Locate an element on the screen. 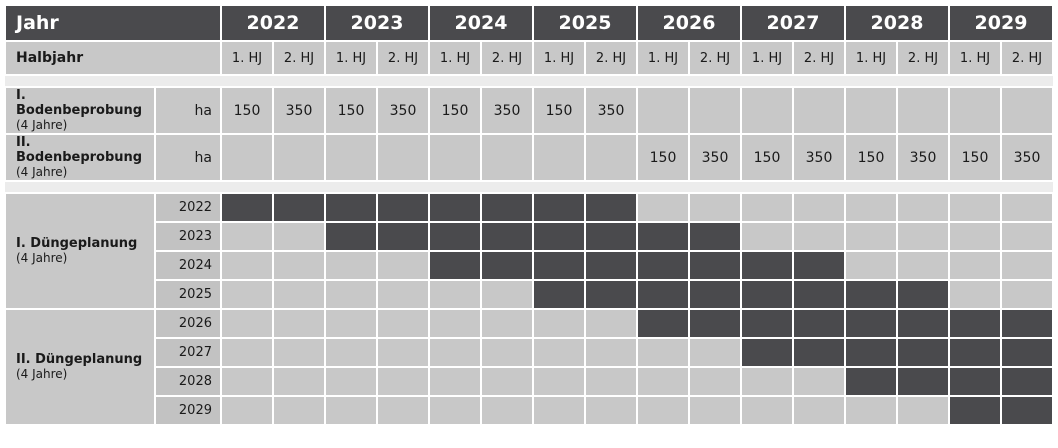  duengeplanung-label: II. Düngeplanung (4 Jahre) is located at coordinates (80, 367).